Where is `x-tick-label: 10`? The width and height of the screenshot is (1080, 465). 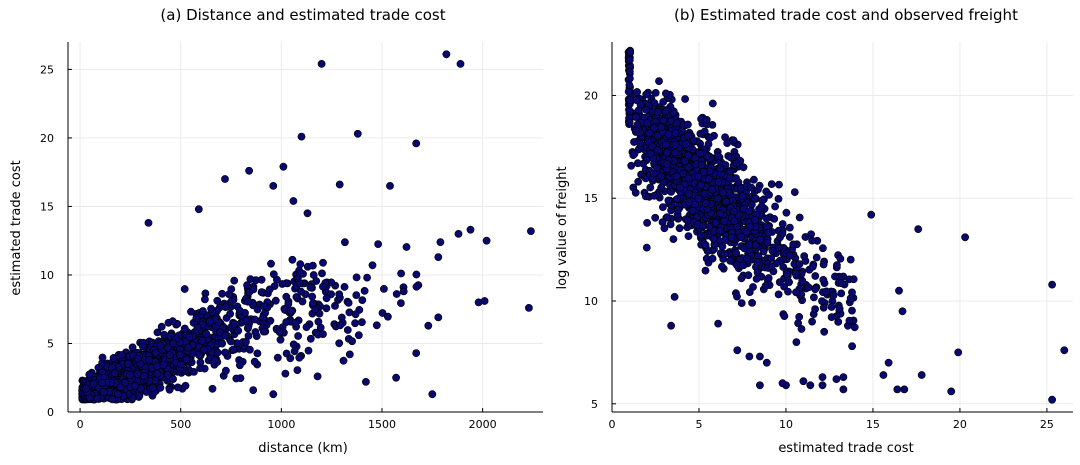 x-tick-label: 10 is located at coordinates (786, 424).